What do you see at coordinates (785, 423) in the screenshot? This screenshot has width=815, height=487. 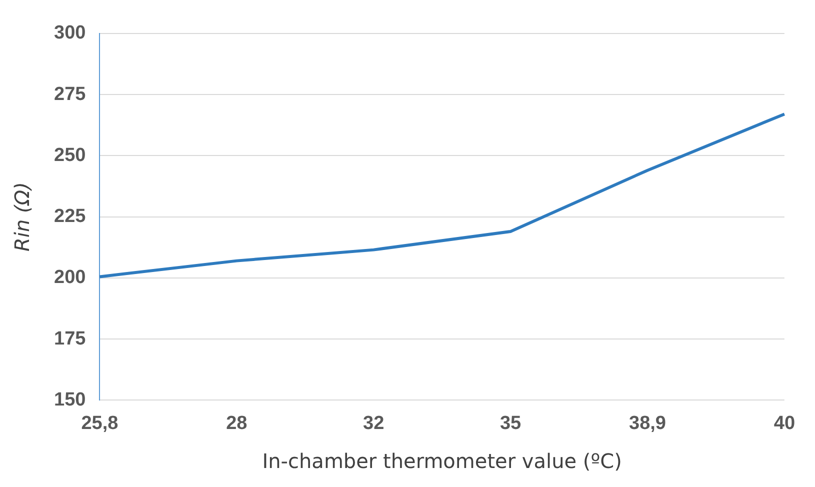 I see `x-tick-label: 40` at bounding box center [785, 423].